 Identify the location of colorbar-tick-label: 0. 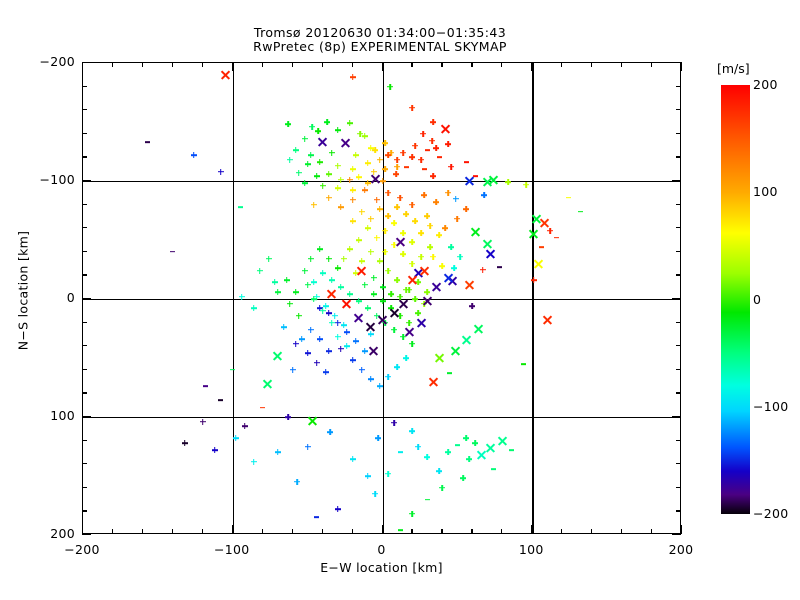
(757, 299).